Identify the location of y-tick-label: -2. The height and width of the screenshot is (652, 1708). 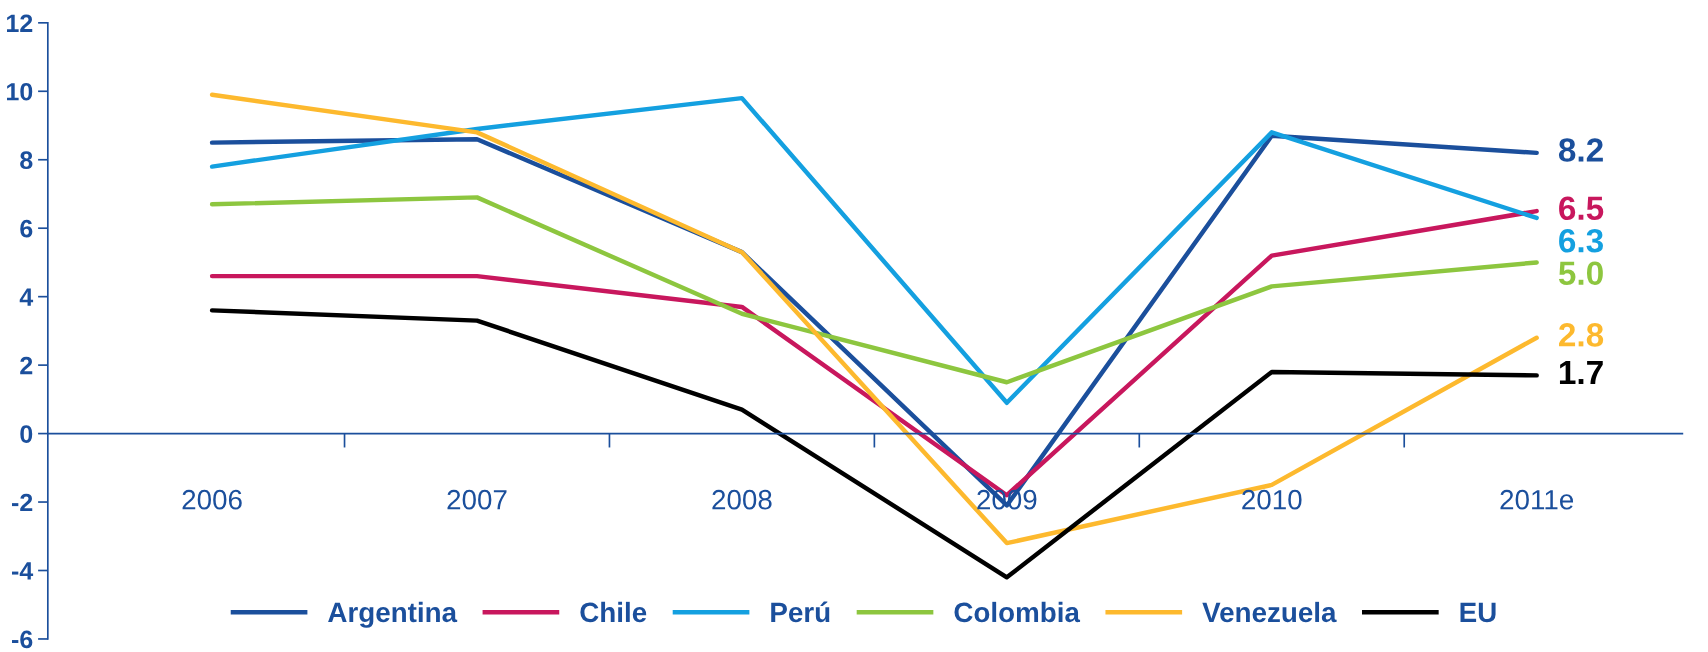
(22, 502).